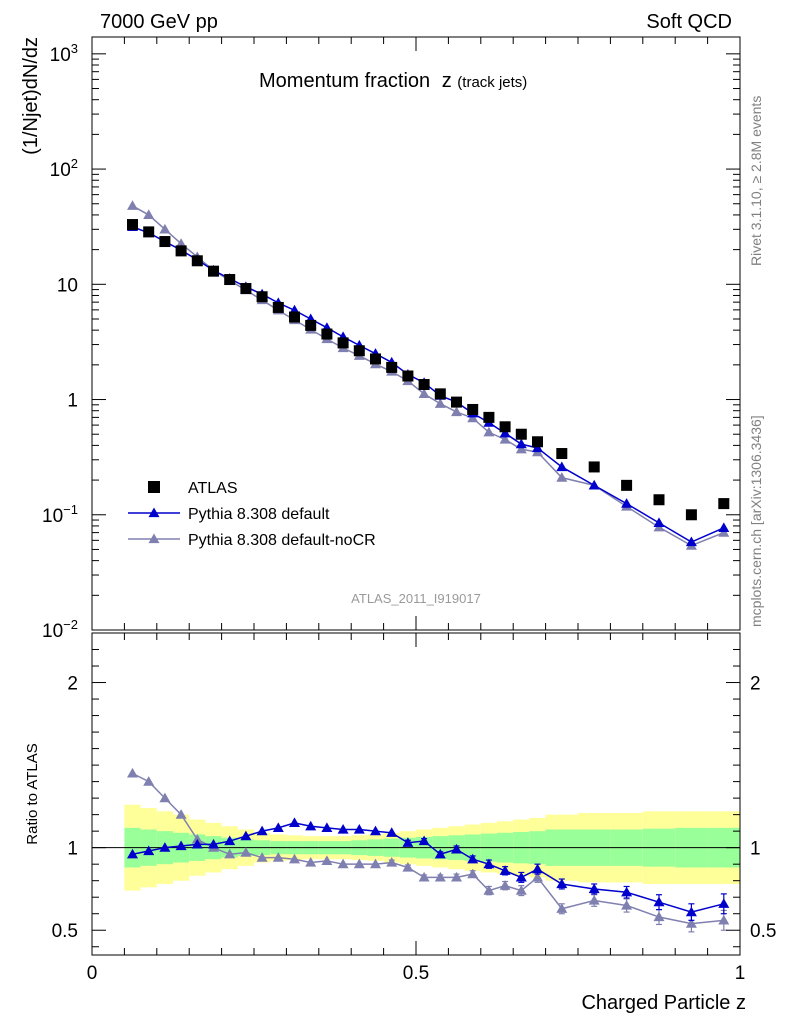 The width and height of the screenshot is (786, 1024). What do you see at coordinates (416, 973) in the screenshot?
I see `x-tick-label: 0.5` at bounding box center [416, 973].